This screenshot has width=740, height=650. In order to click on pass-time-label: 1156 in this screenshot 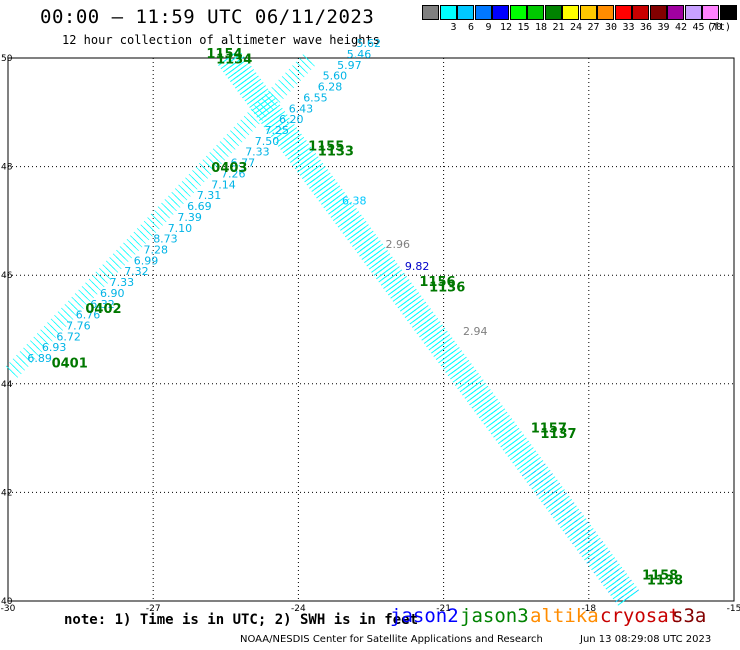, I will do `click(437, 282)`.